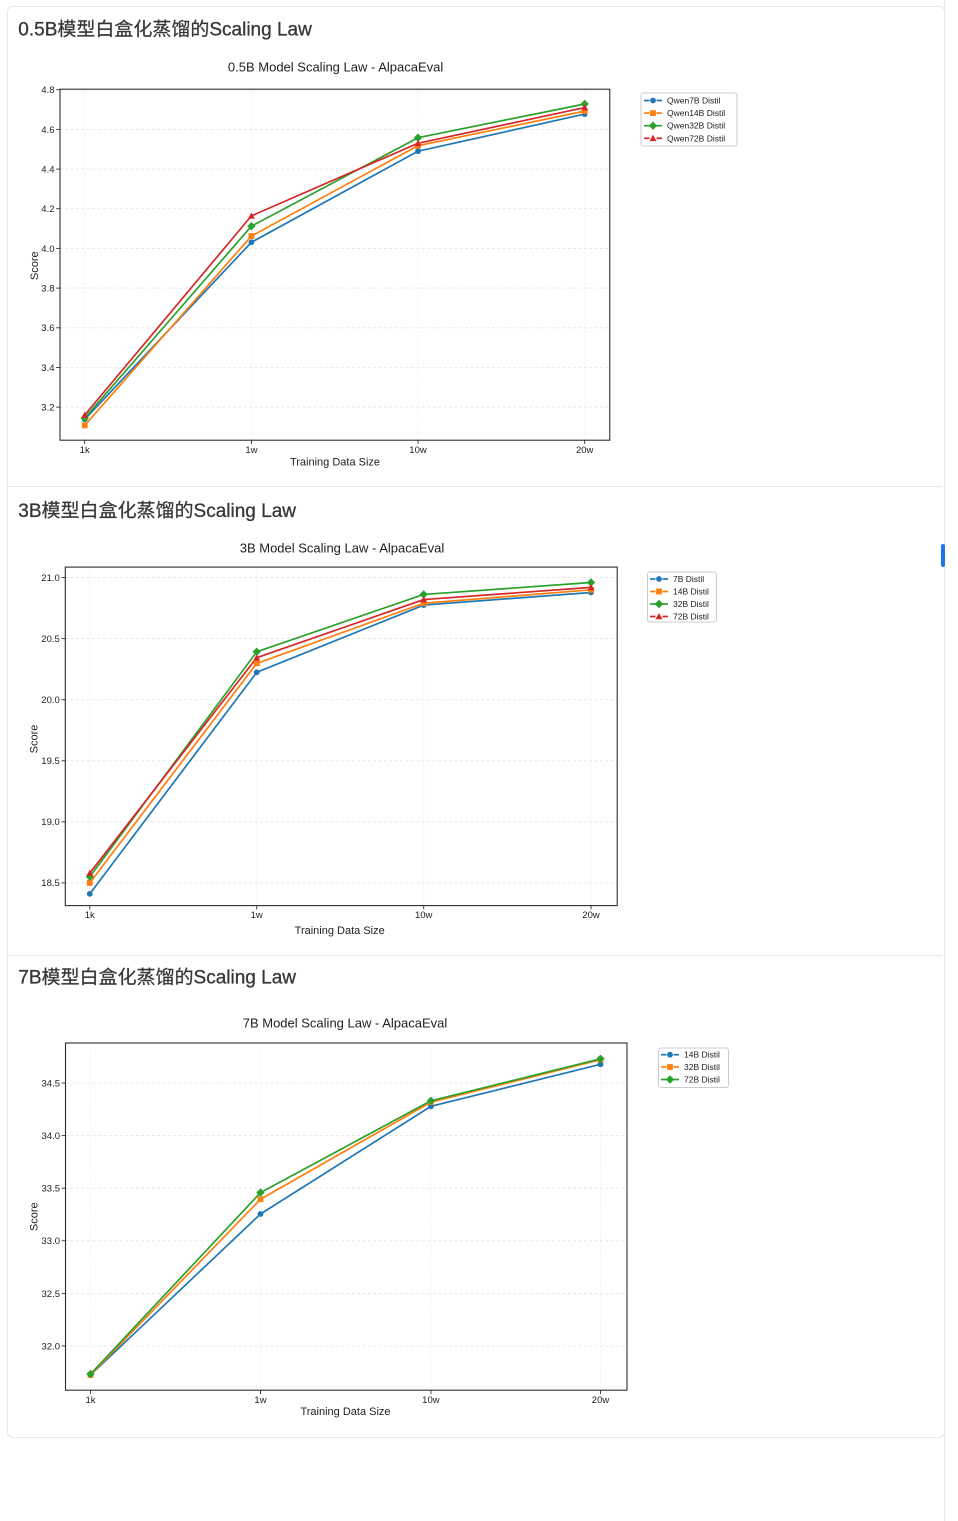  I want to click on svg-text: 19.5, so click(50, 761).